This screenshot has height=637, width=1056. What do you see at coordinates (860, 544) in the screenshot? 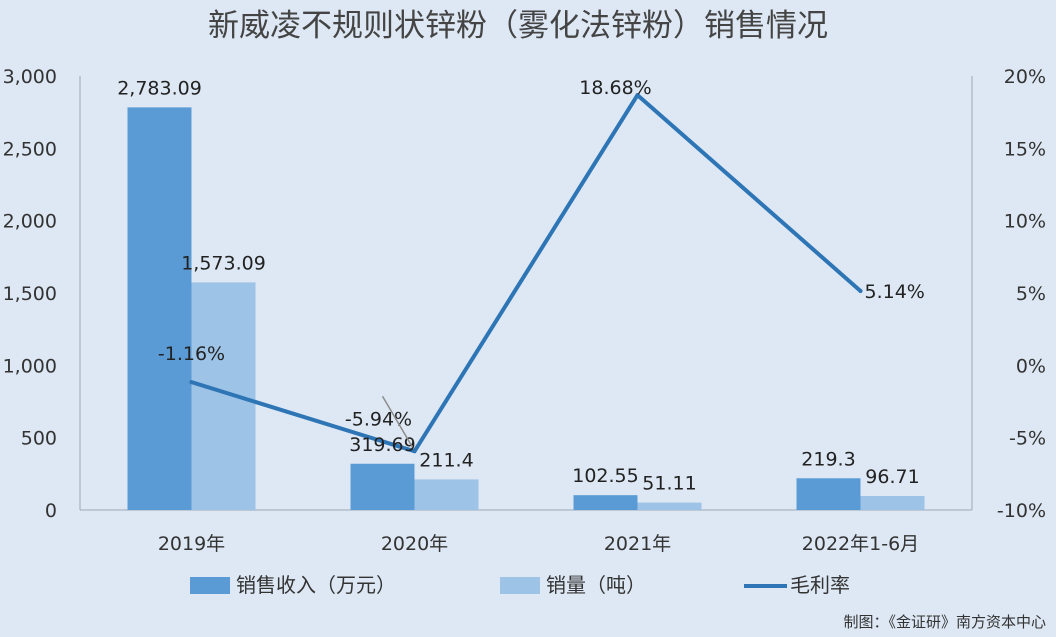
I see `x-tick-label: 2022年1-6月` at bounding box center [860, 544].